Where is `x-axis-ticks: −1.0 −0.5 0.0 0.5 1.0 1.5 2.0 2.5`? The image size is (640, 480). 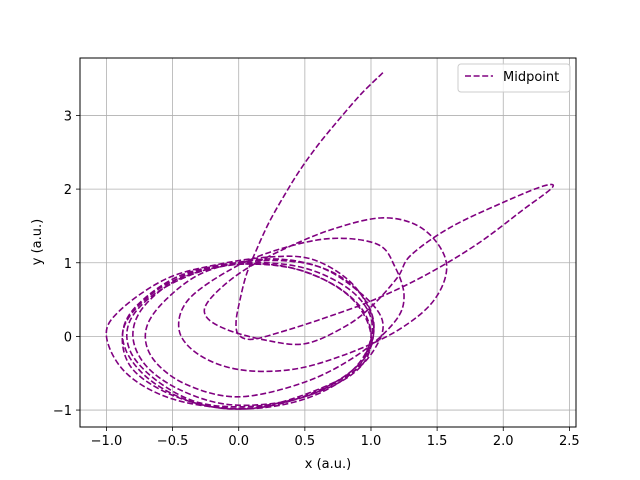 x-axis-ticks: −1.0 −0.5 0.0 0.5 1.0 1.5 2.0 2.5 is located at coordinates (335, 438).